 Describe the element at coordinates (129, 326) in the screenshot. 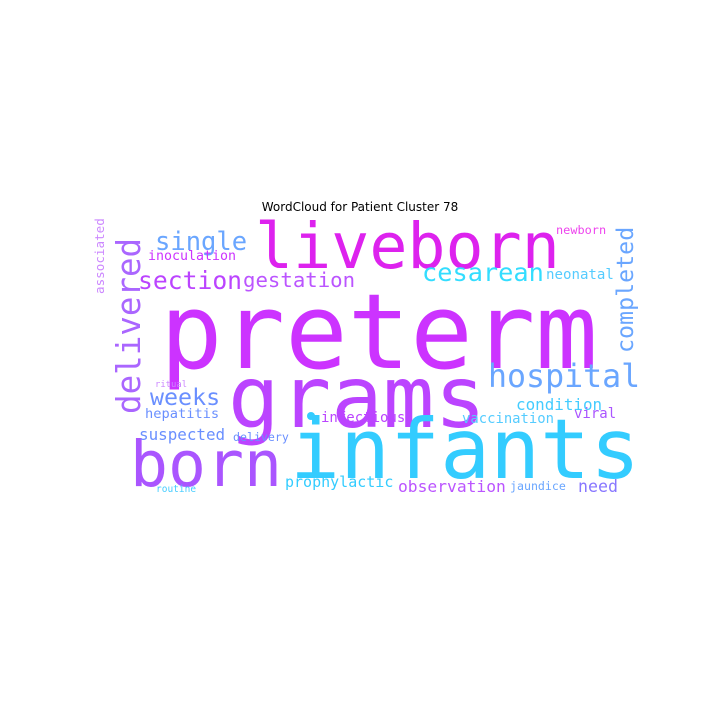

I see `word-delivered: delivered` at that location.